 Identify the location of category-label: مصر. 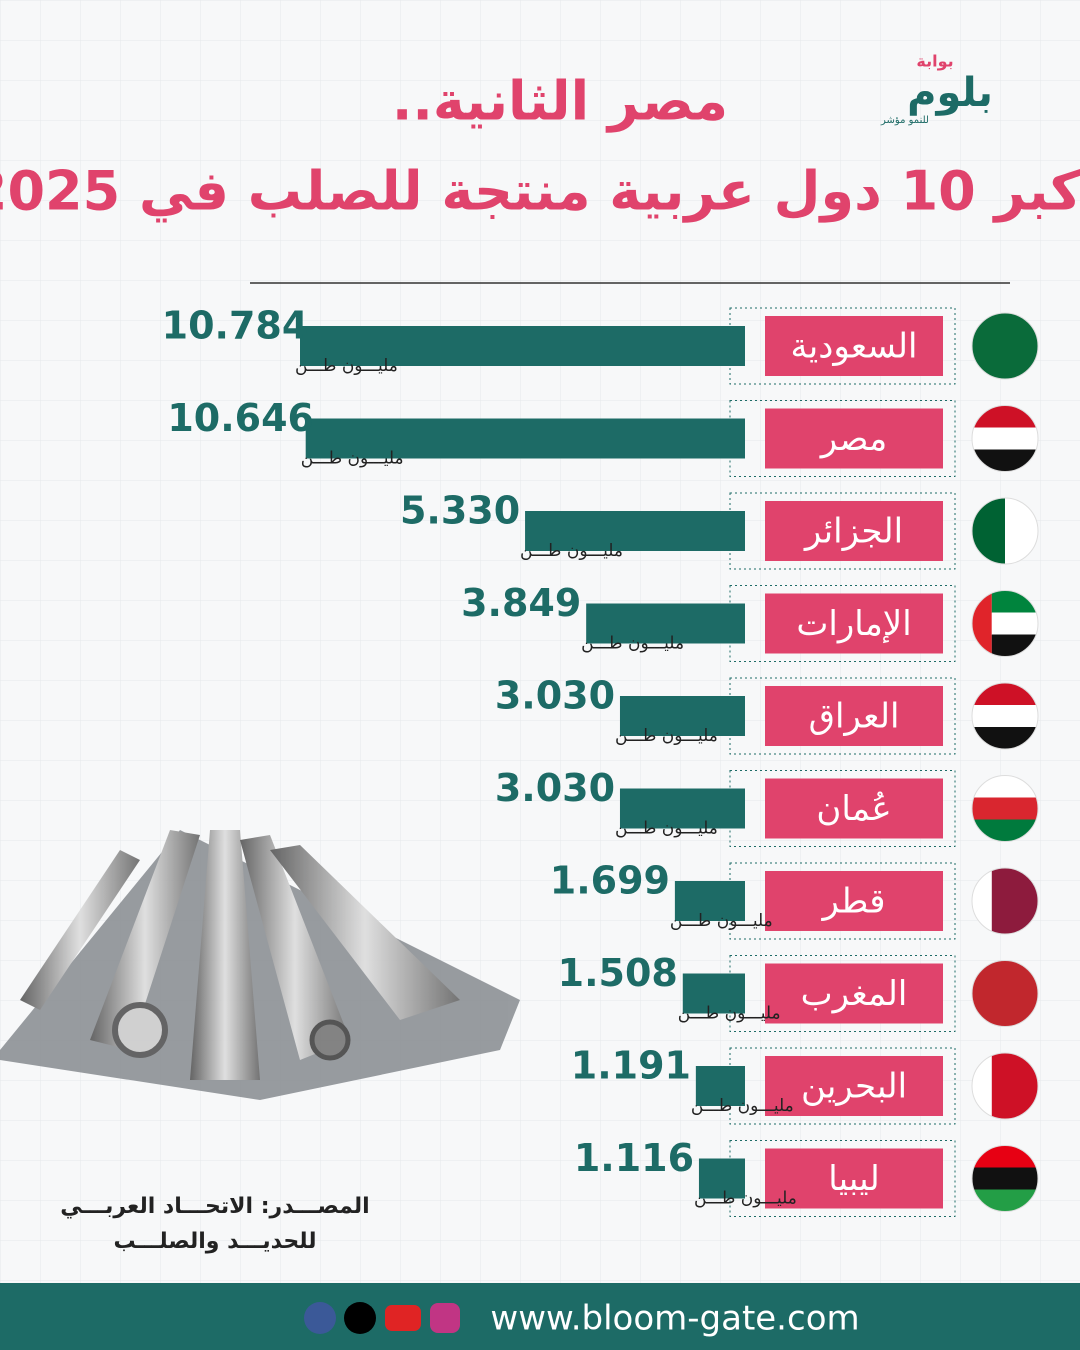
(853, 439).